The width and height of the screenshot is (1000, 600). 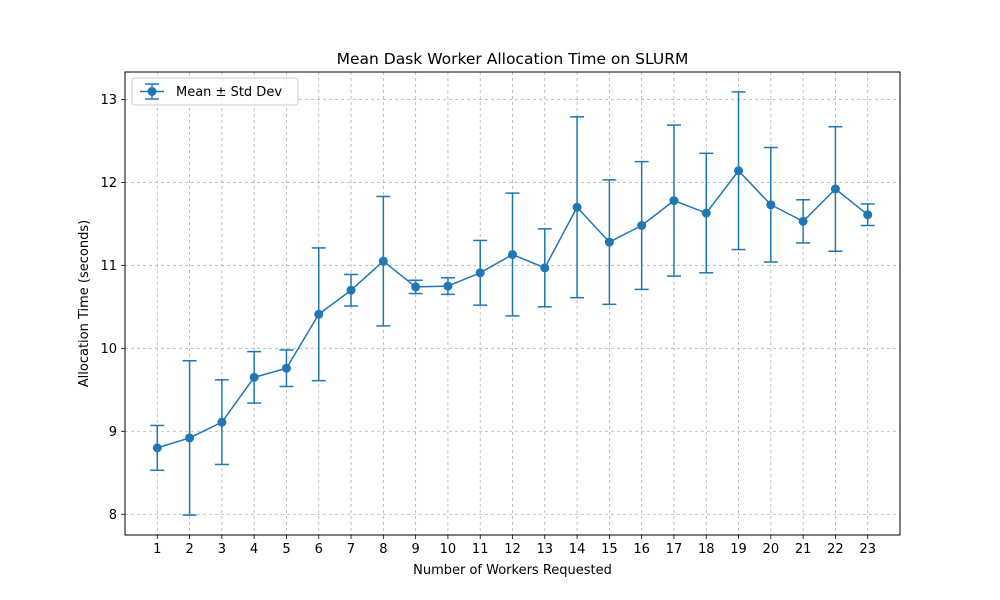 What do you see at coordinates (229, 92) in the screenshot?
I see `legend-label: Mean ± Std Dev` at bounding box center [229, 92].